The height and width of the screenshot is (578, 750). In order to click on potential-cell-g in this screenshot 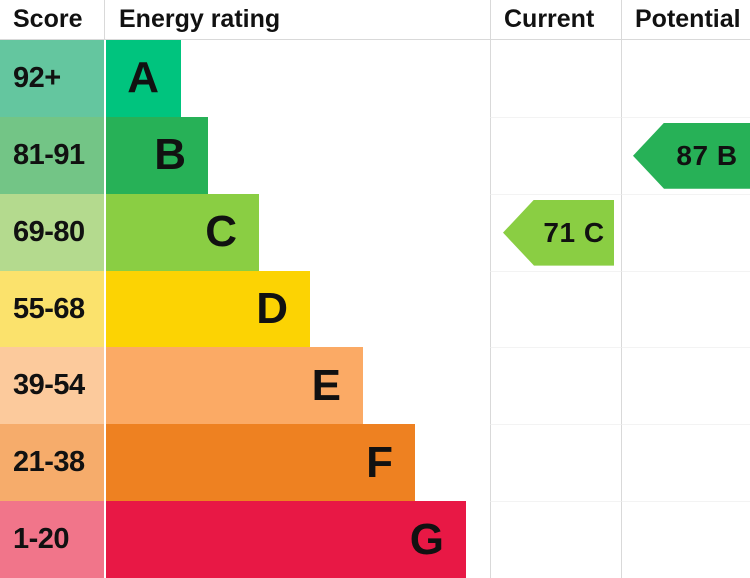, I will do `click(685, 539)`.